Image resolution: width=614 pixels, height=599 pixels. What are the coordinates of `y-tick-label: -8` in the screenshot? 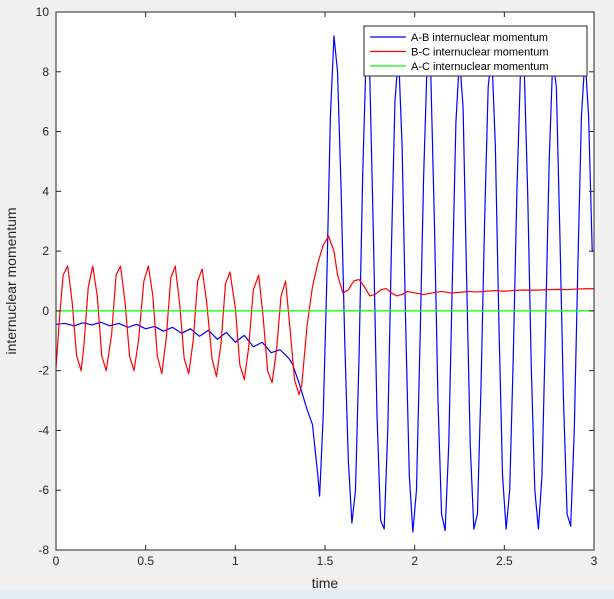 It's located at (43, 550).